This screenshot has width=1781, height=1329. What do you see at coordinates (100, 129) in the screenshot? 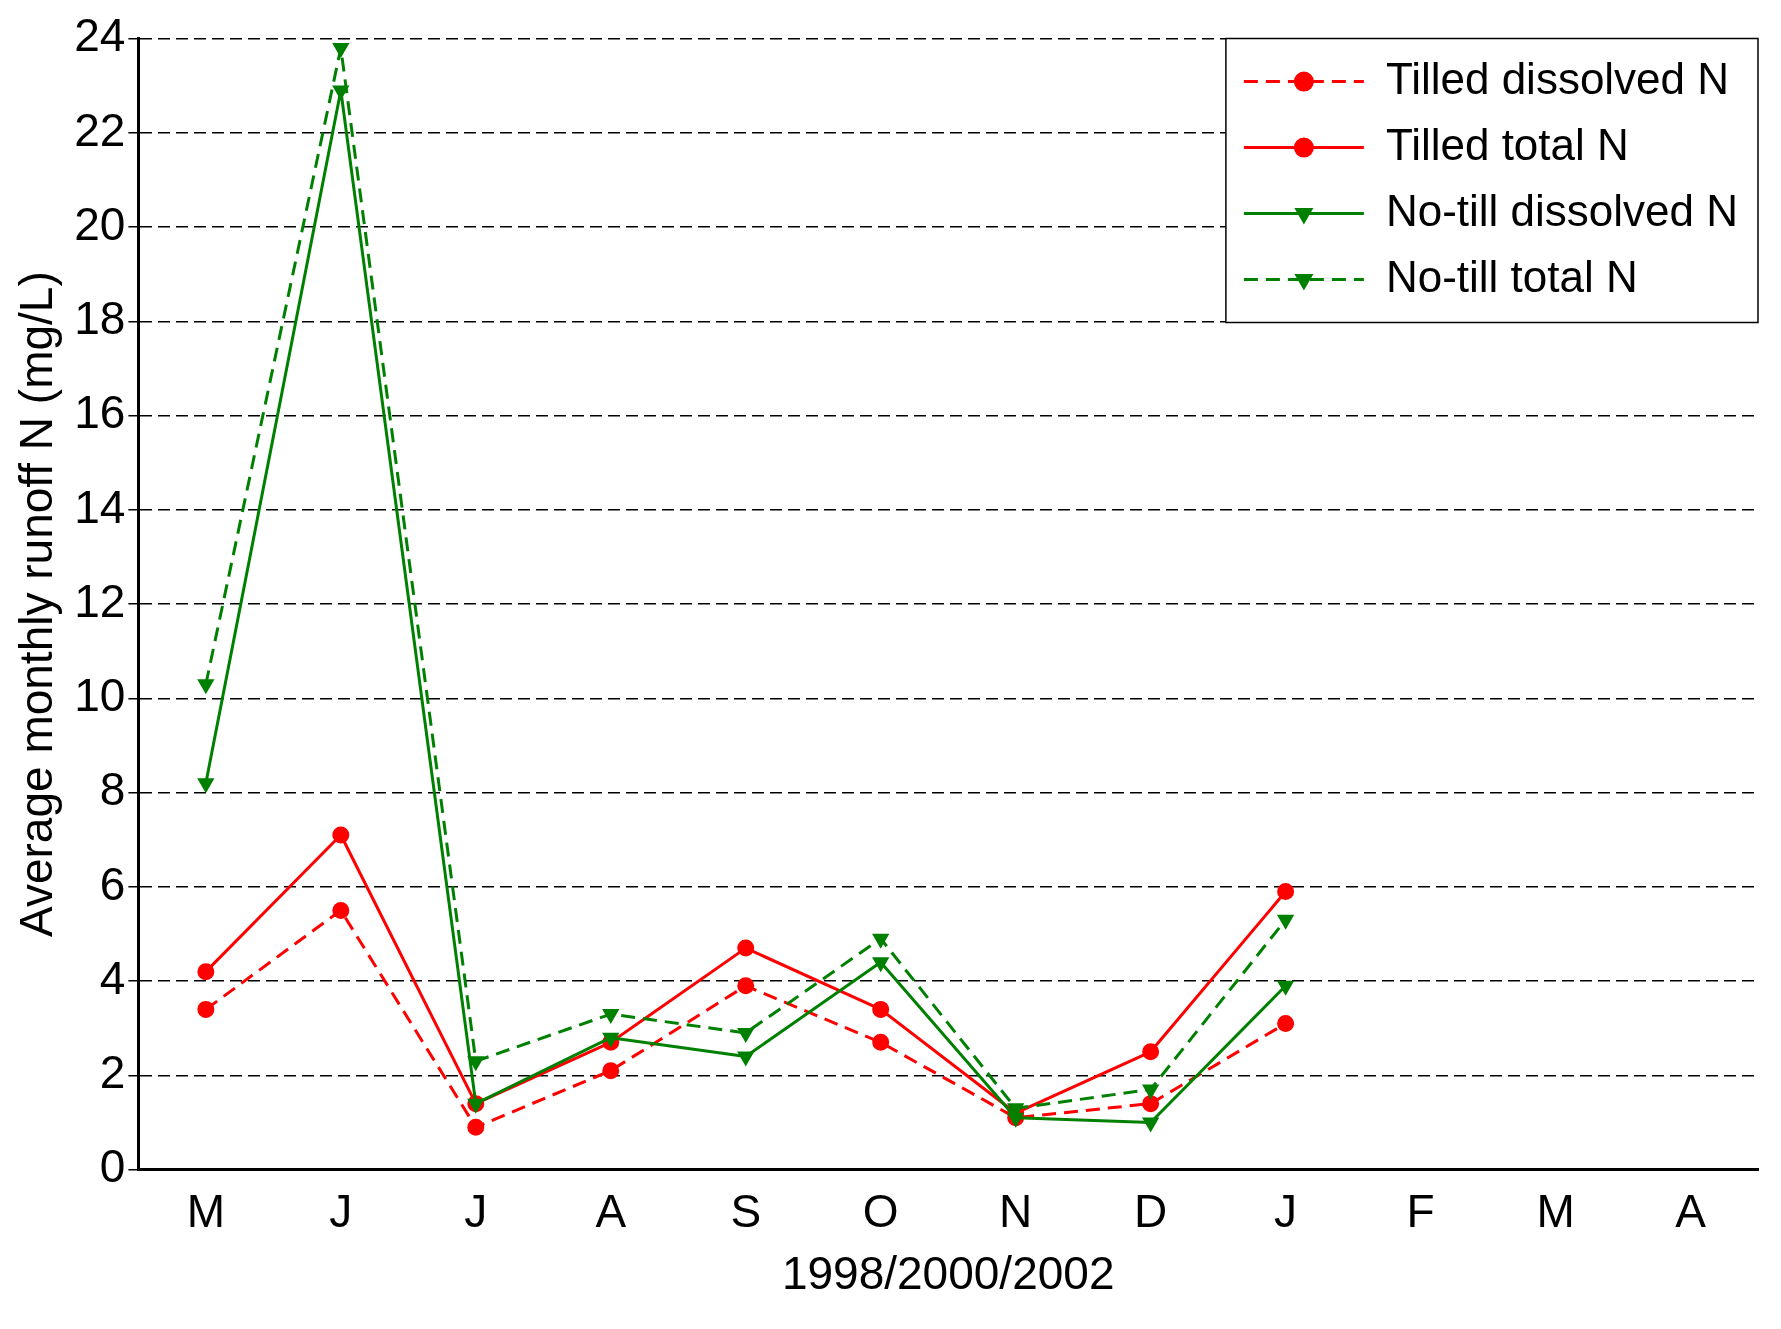
I see `y-tick-label: 22` at bounding box center [100, 129].